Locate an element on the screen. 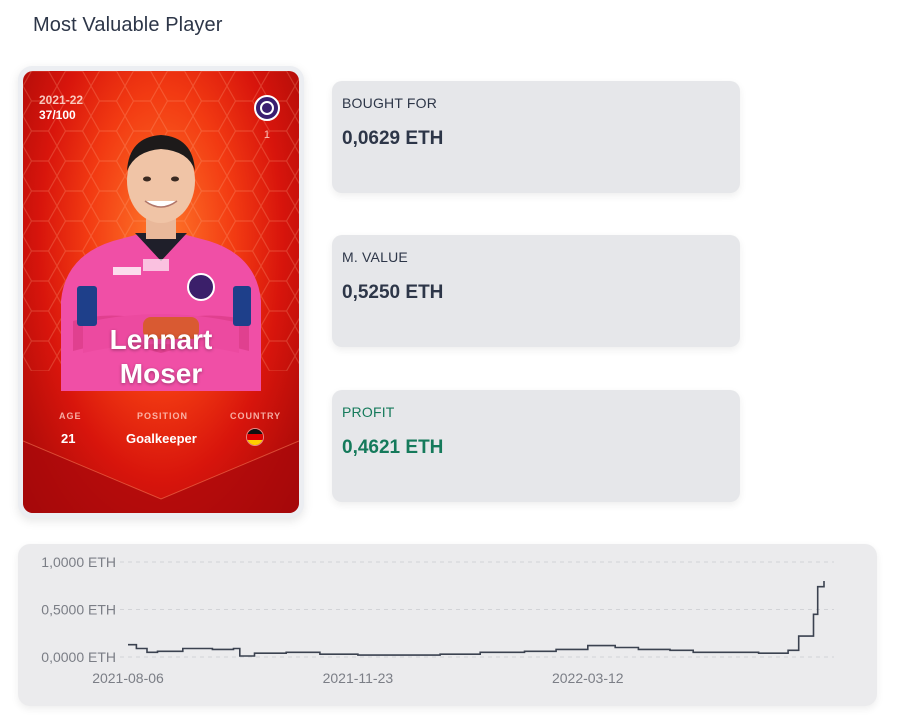 The height and width of the screenshot is (727, 900). player-photo is located at coordinates (161, 263).